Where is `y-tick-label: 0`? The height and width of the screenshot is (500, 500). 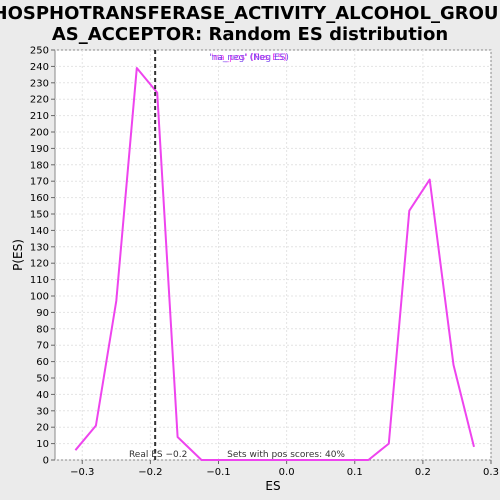
y-tick-label: 0 is located at coordinates (46, 461).